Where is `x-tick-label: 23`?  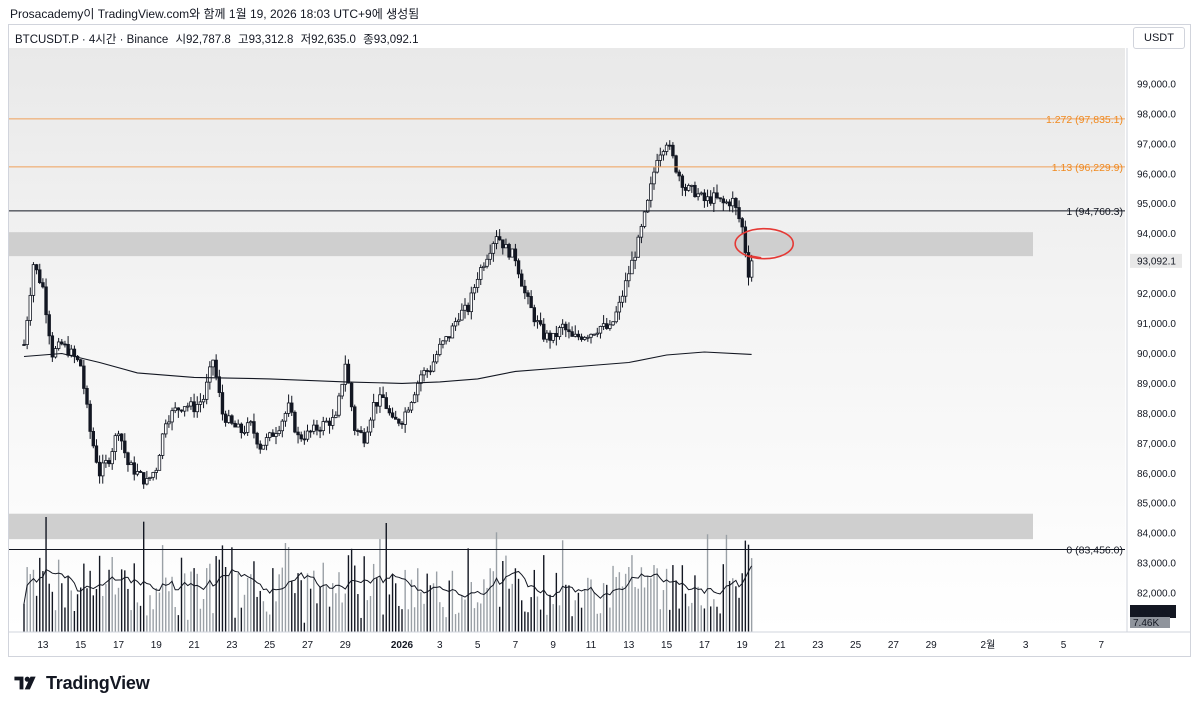 x-tick-label: 23 is located at coordinates (818, 645).